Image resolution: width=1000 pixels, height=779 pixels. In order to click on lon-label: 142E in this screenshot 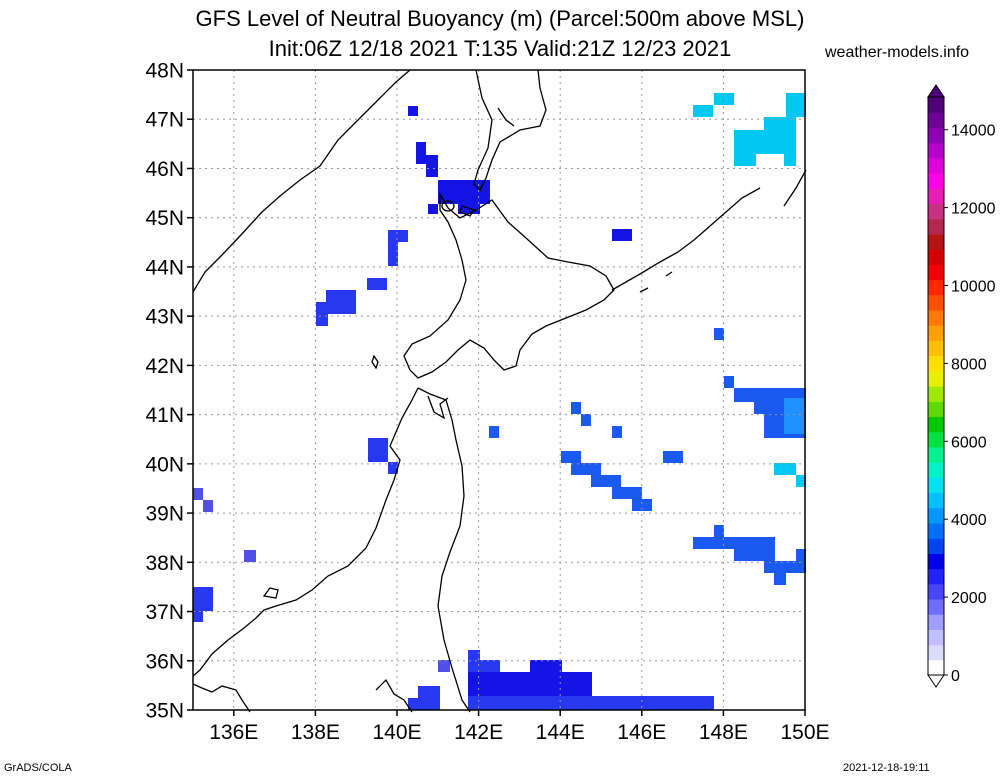, I will do `click(478, 732)`.